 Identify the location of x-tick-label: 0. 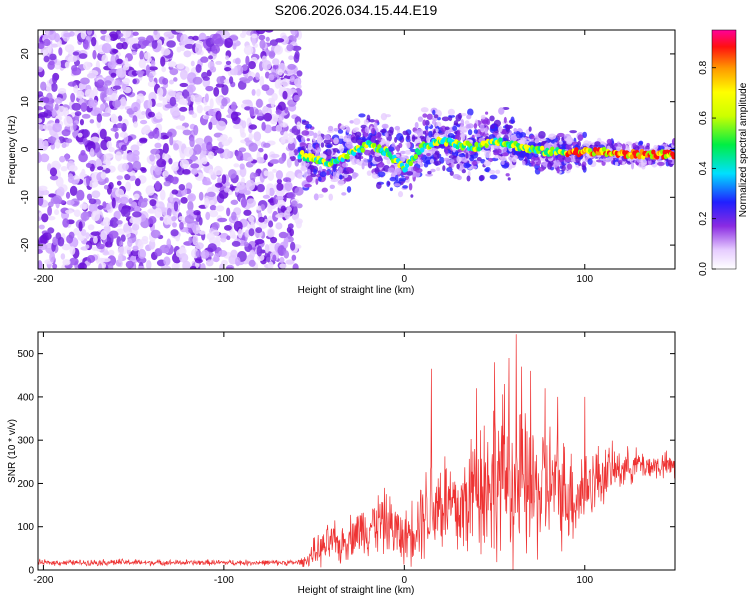
(405, 580).